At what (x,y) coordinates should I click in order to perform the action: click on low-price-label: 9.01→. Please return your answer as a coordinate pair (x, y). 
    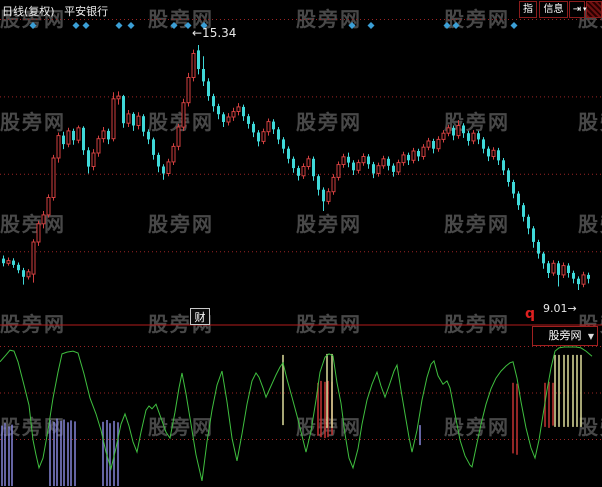
    Looking at the image, I should click on (560, 308).